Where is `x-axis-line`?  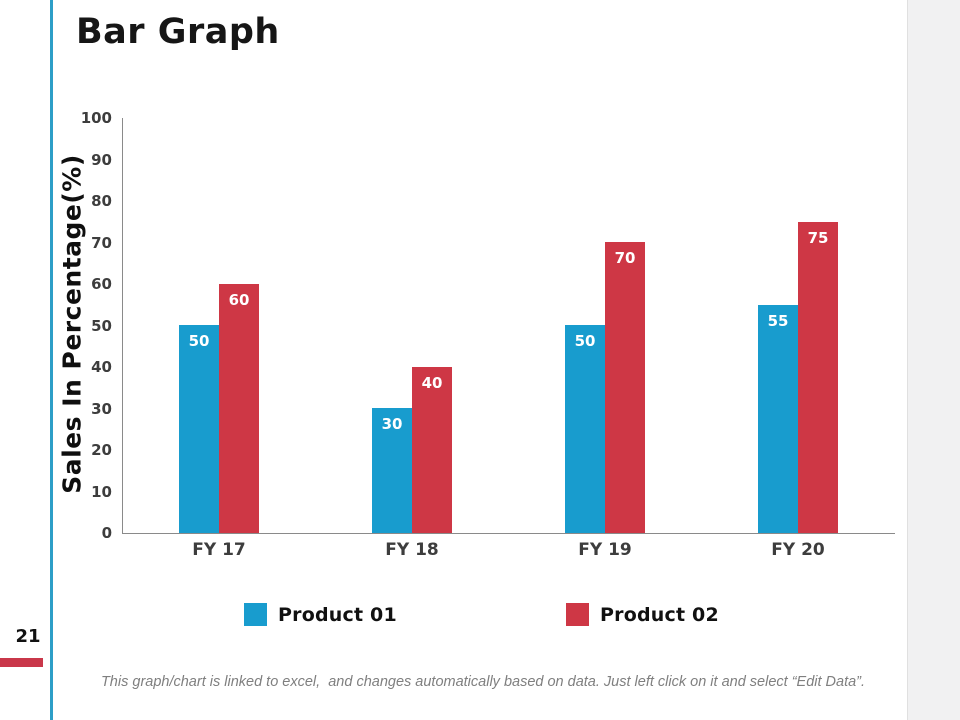 x-axis-line is located at coordinates (508, 533).